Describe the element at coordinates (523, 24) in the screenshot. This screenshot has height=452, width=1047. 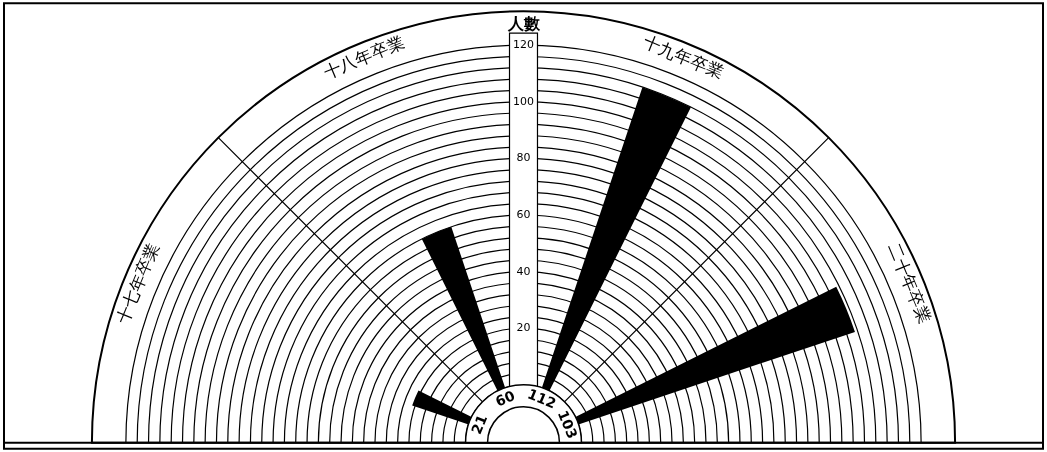
I see `text: 人數` at that location.